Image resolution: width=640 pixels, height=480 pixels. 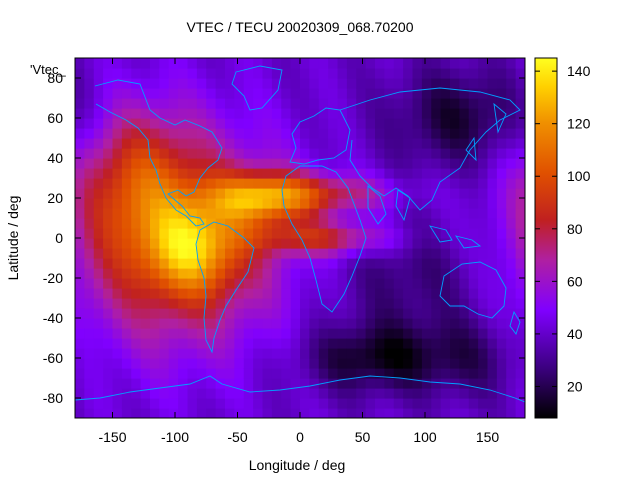 I want to click on y-tick-label: 80, so click(x=55, y=78).